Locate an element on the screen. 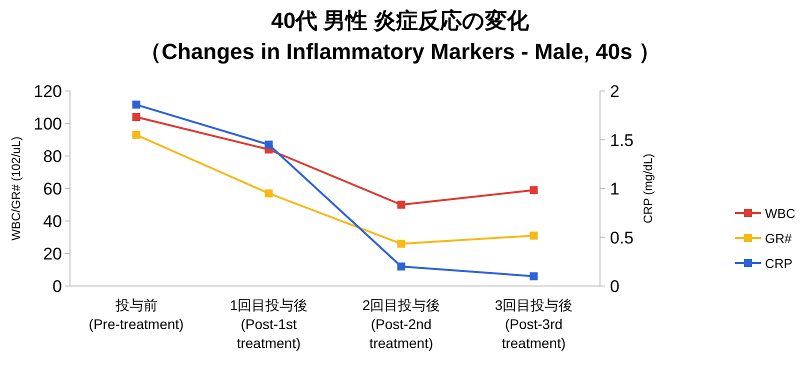 The width and height of the screenshot is (800, 382). y-tick-label: 60 is located at coordinates (52, 189).